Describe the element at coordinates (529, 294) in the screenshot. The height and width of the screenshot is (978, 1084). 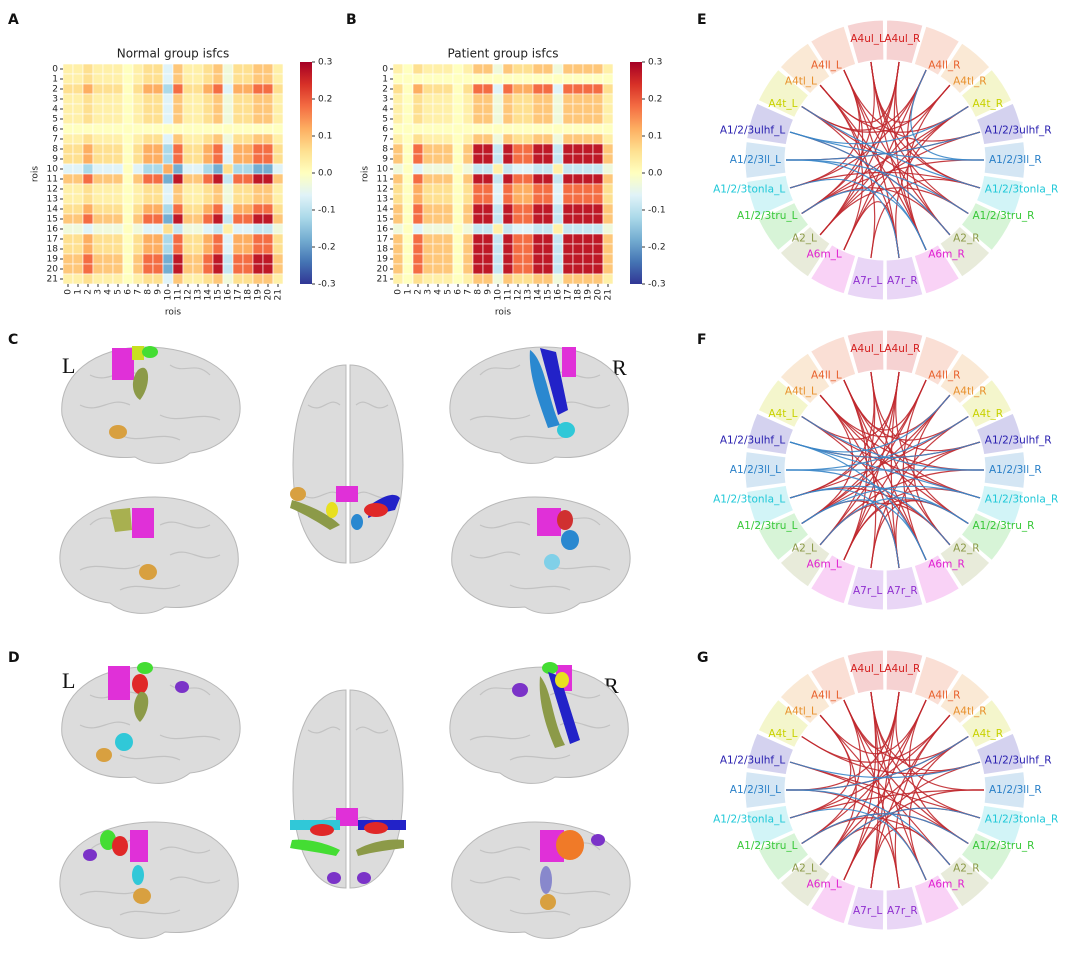
I see `x-tick-label: 13` at that location.